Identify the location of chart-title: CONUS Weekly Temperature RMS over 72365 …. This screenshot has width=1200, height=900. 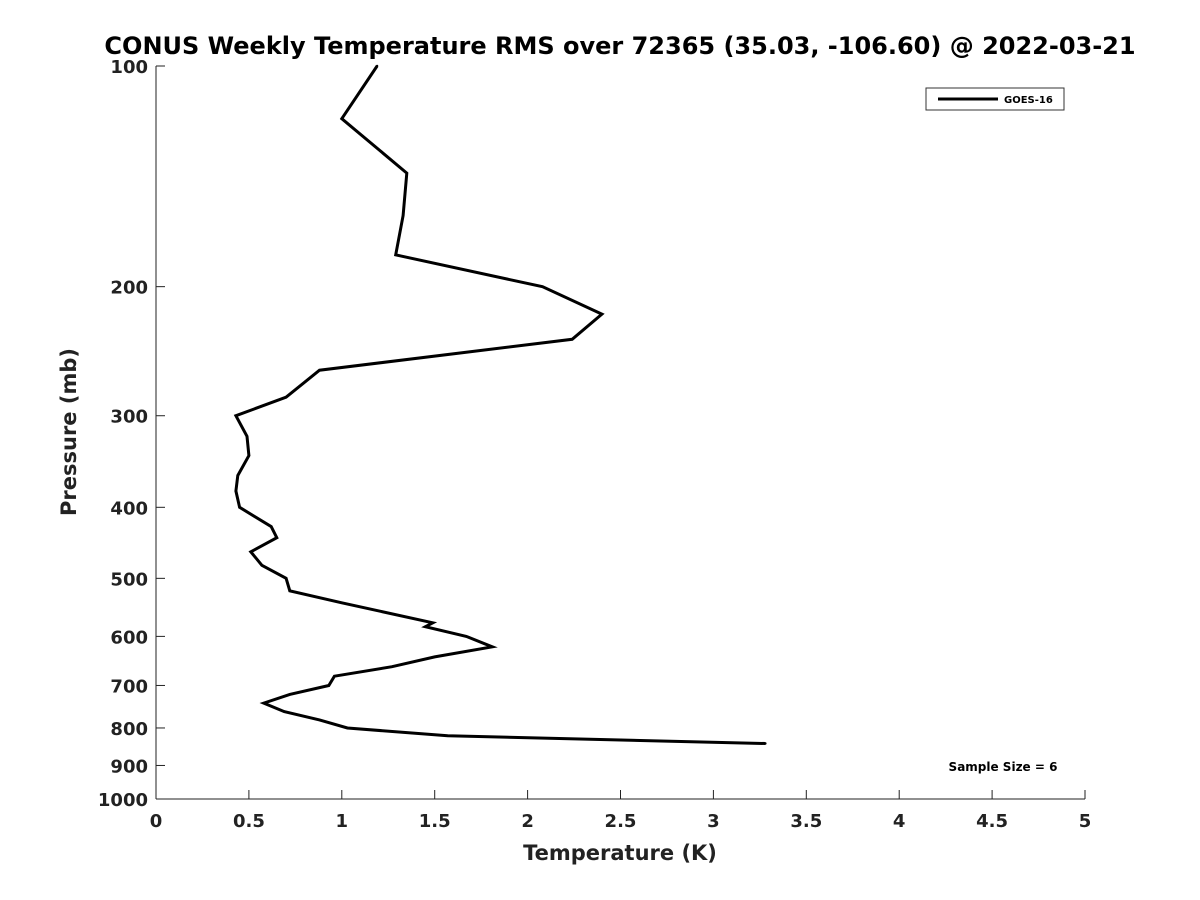
(619, 46).